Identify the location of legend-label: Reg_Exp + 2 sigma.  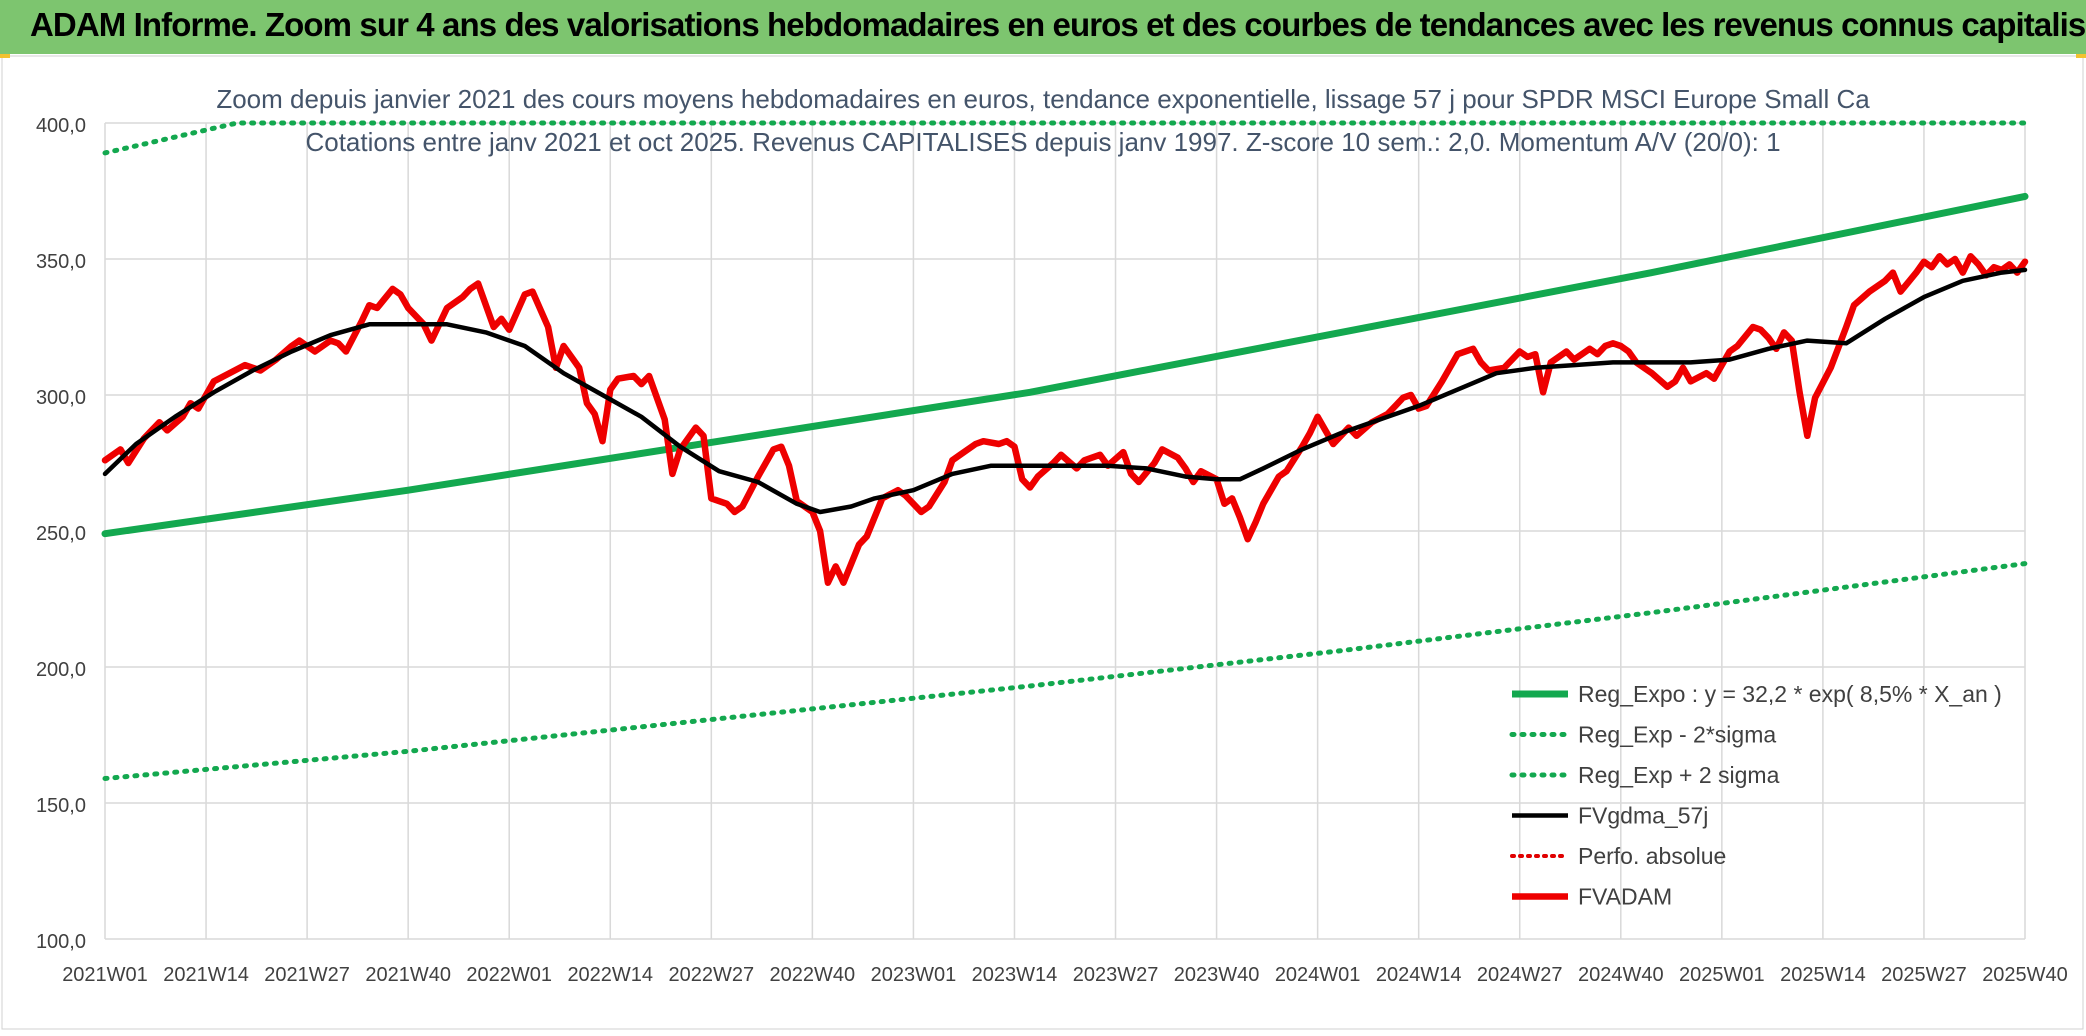
(1679, 775).